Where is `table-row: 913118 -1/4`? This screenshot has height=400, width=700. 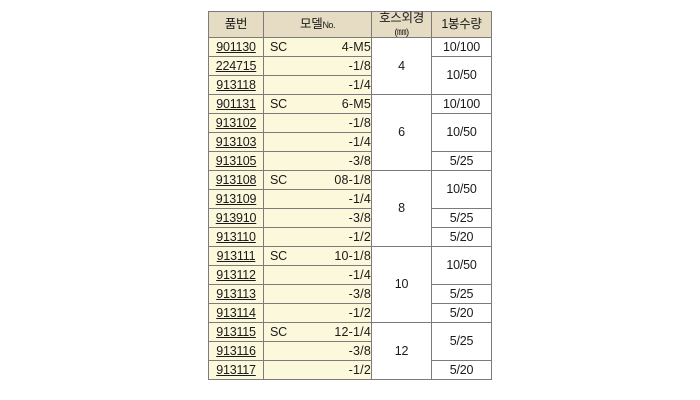
table-row: 913118 -1/4 is located at coordinates (350, 85).